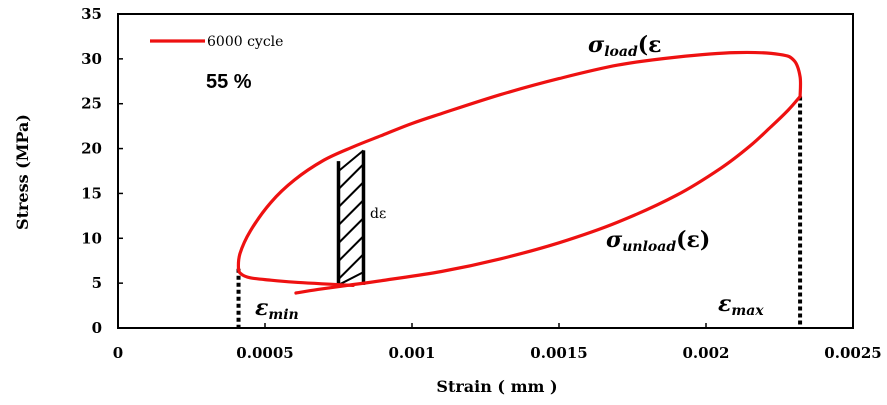 This screenshot has height=405, width=887. What do you see at coordinates (91, 14) in the screenshot?
I see `y-tick-label: 35` at bounding box center [91, 14].